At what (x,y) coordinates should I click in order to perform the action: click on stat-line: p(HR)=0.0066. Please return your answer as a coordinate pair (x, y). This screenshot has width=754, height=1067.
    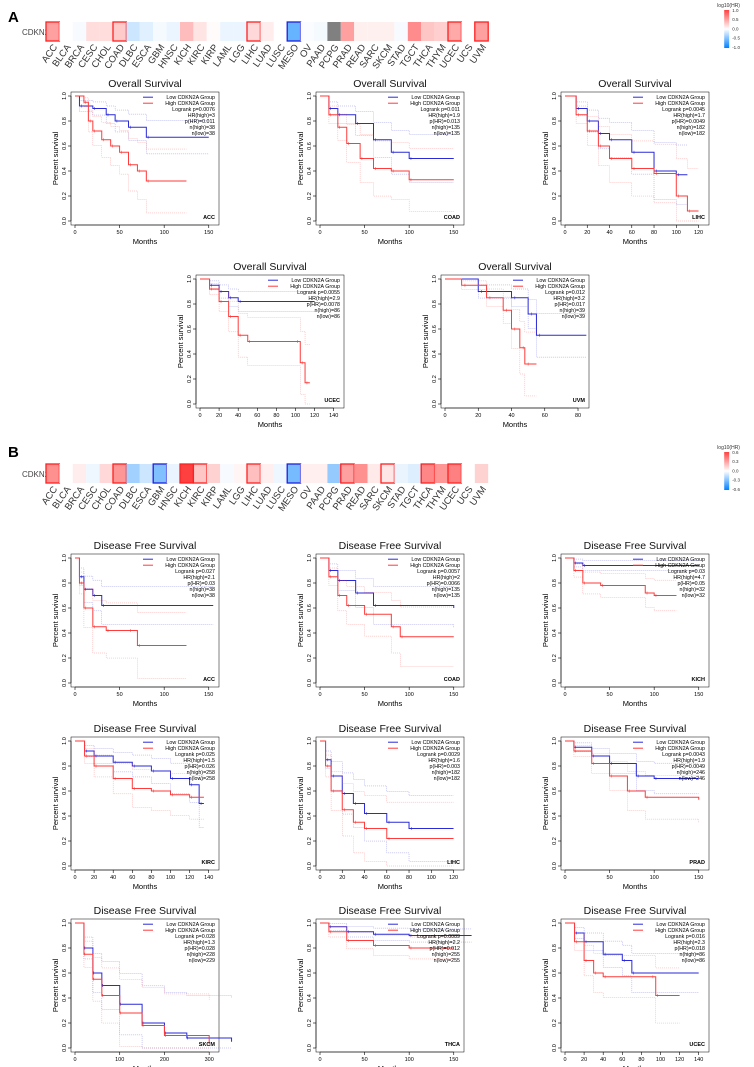
    Looking at the image, I should click on (443, 584).